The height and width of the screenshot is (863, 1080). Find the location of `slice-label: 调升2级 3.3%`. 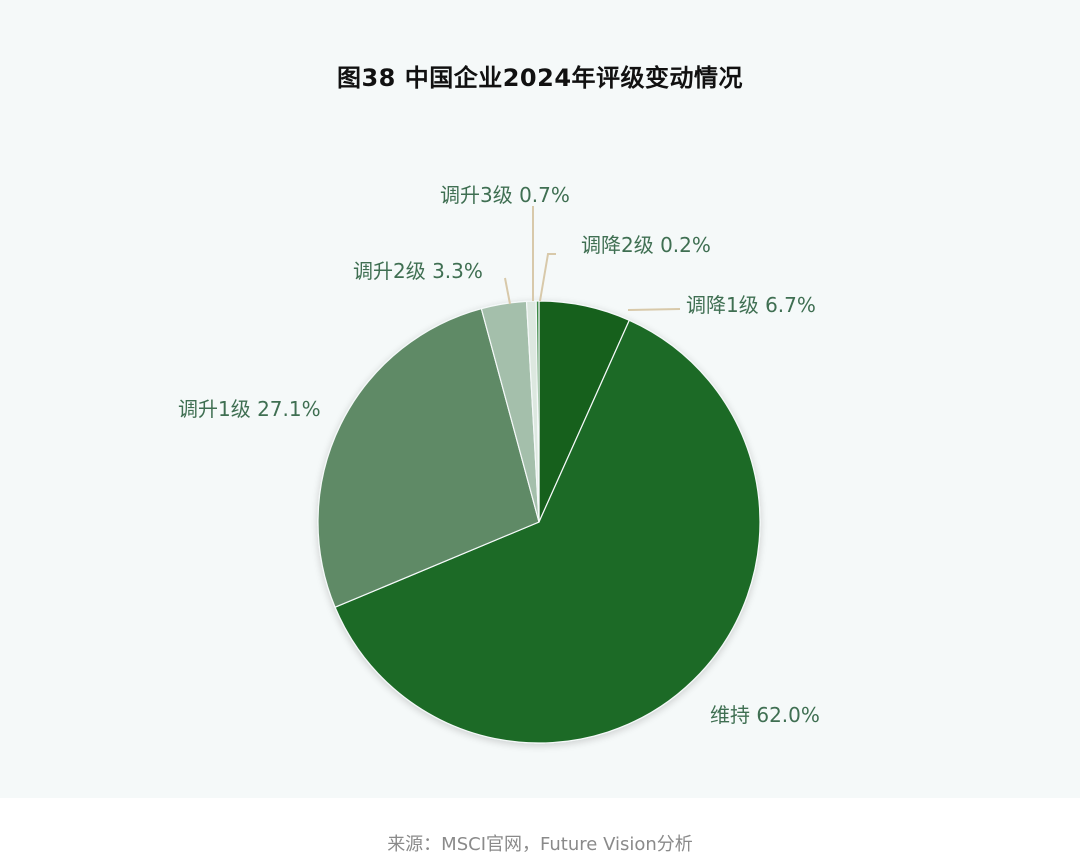

slice-label: 调升2级 3.3% is located at coordinates (418, 271).